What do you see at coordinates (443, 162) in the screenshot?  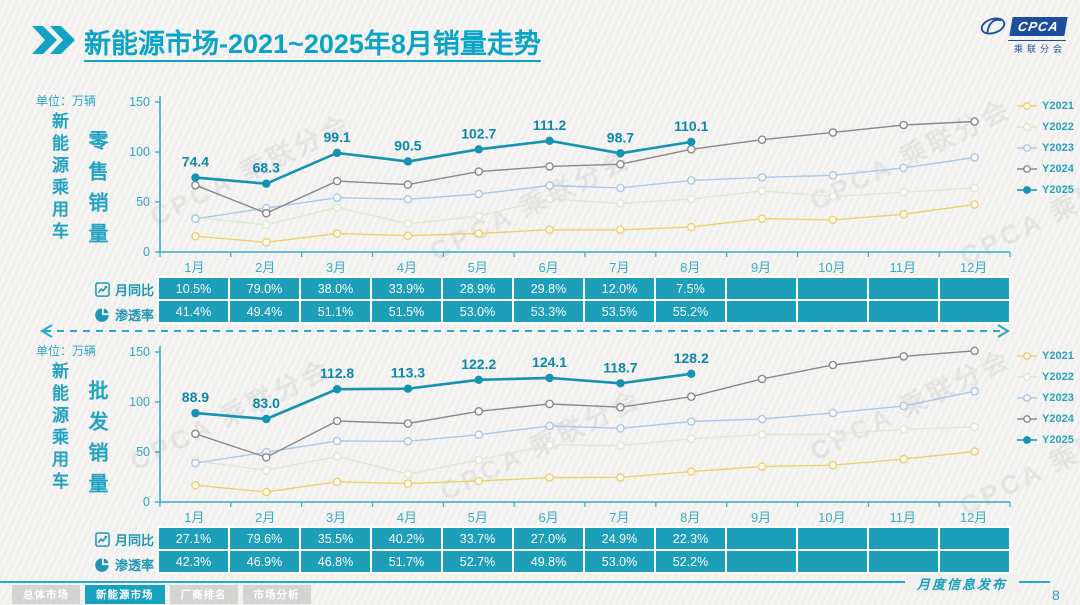 I see `series-line-Y2025` at bounding box center [443, 162].